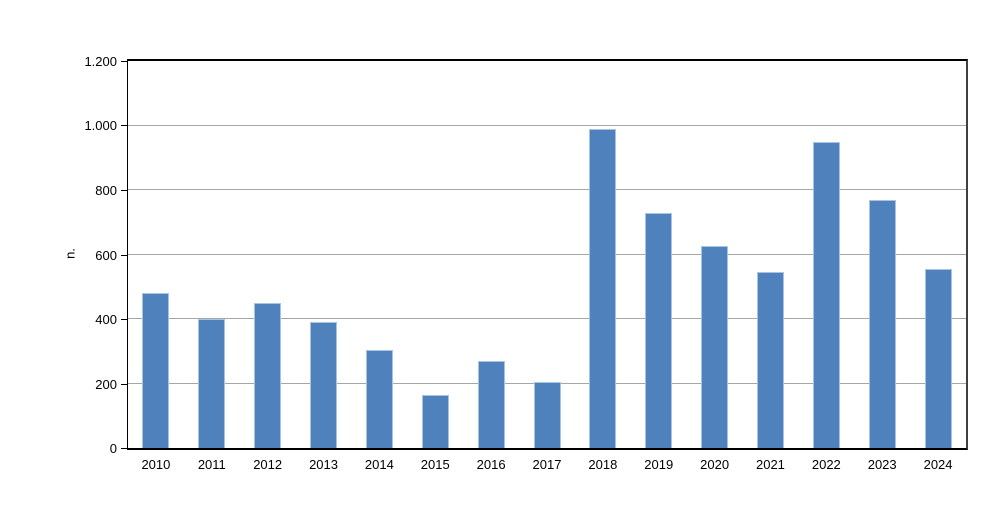 The width and height of the screenshot is (999, 528). I want to click on x-tick-label-2024: 2024, so click(938, 464).